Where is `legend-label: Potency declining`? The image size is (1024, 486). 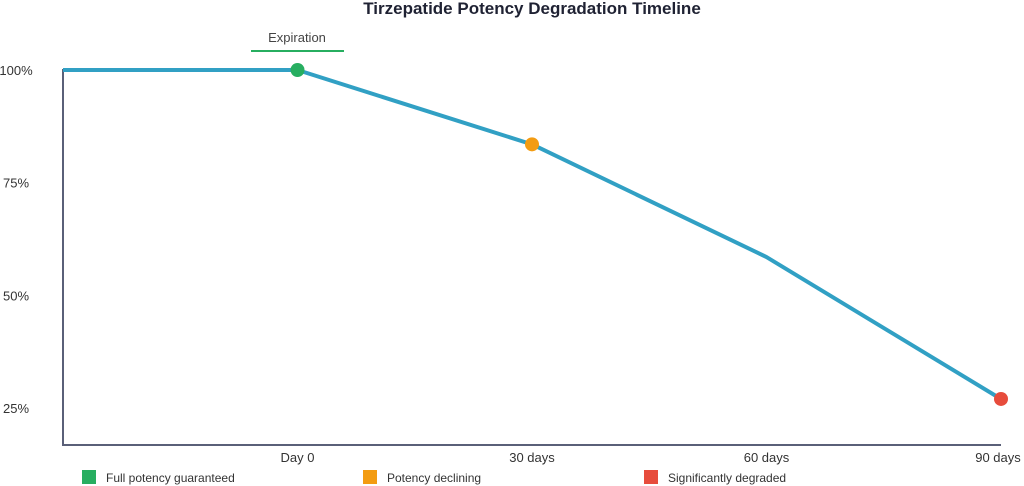
legend-label: Potency declining is located at coordinates (434, 478).